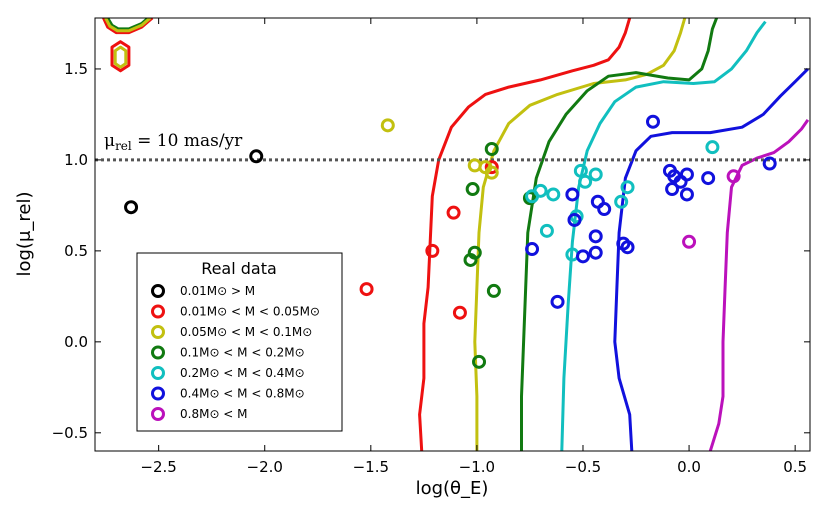 The width and height of the screenshot is (830, 519). I want to click on y-tick-label: −0.5, so click(70, 433).